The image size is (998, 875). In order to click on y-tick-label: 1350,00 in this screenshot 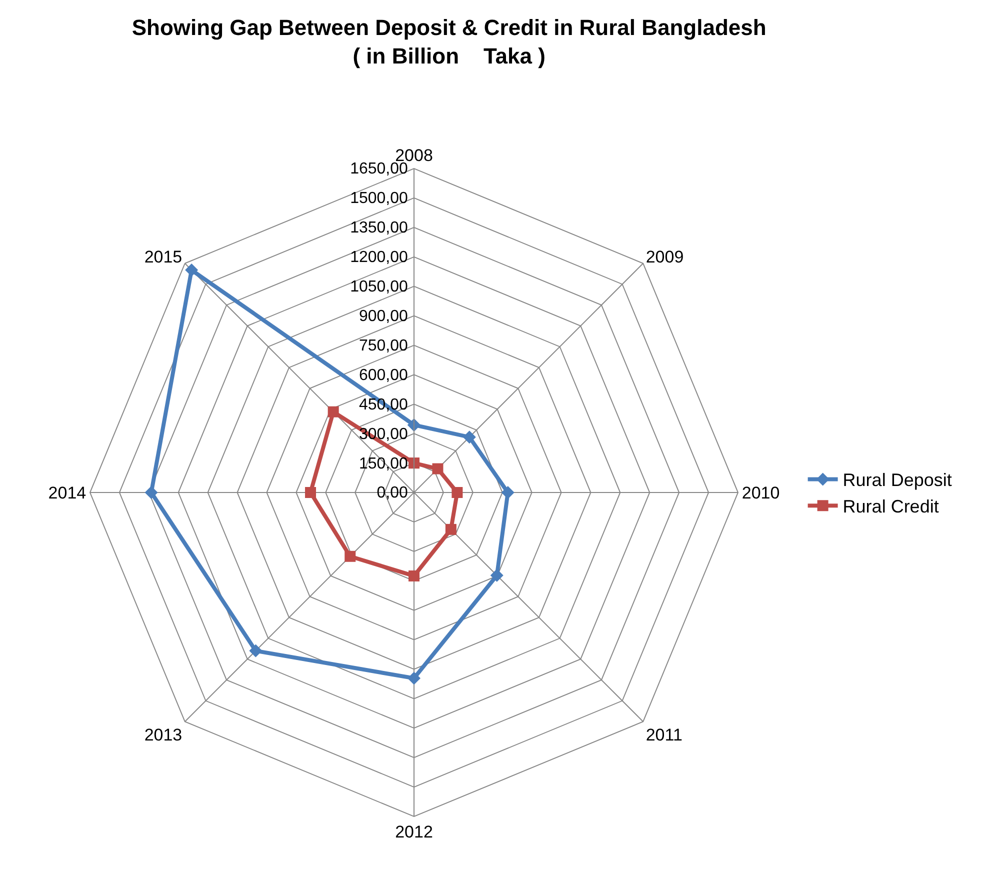, I will do `click(379, 228)`.